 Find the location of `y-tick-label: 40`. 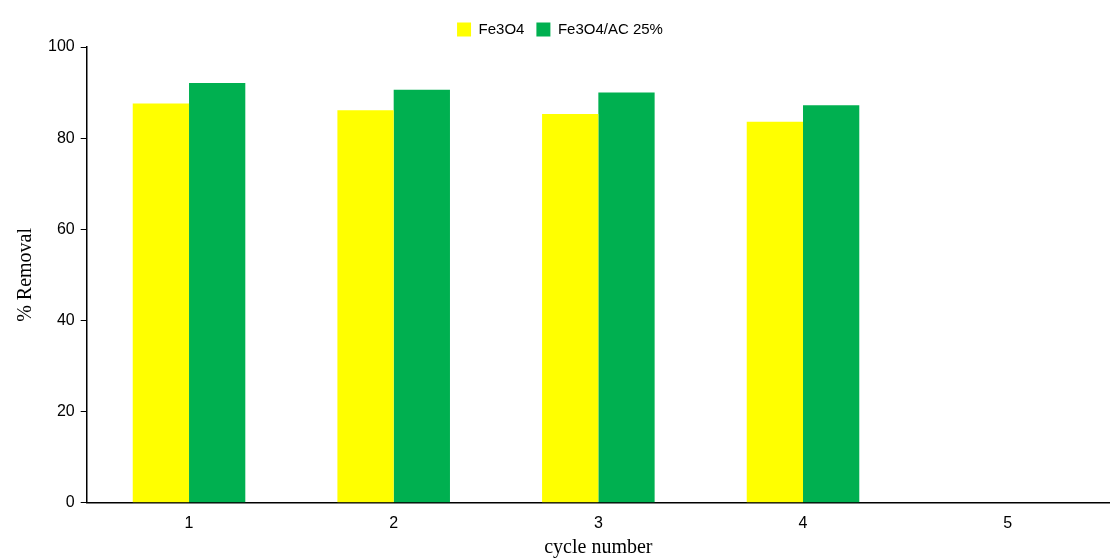

y-tick-label: 40 is located at coordinates (65, 319).